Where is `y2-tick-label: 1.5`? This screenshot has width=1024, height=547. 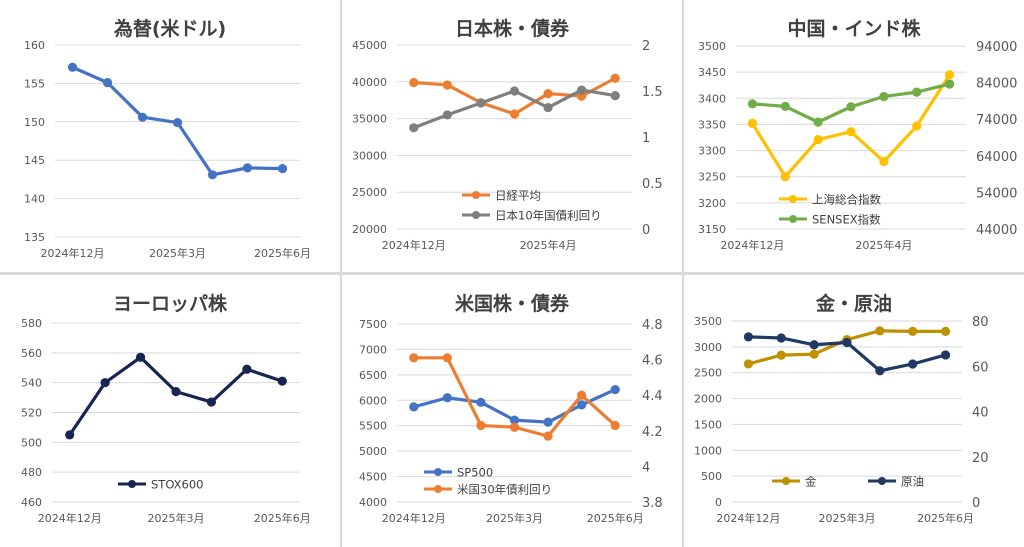 y2-tick-label: 1.5 is located at coordinates (652, 92).